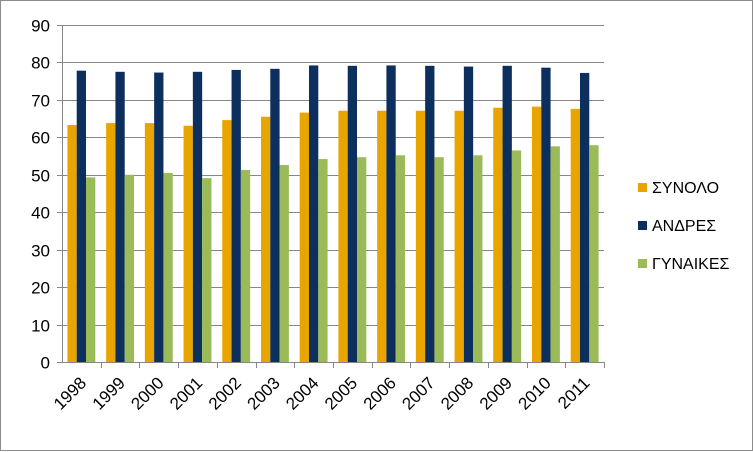 This screenshot has width=753, height=452. Describe the element at coordinates (40, 251) in the screenshot. I see `y-tick-label: 30` at that location.